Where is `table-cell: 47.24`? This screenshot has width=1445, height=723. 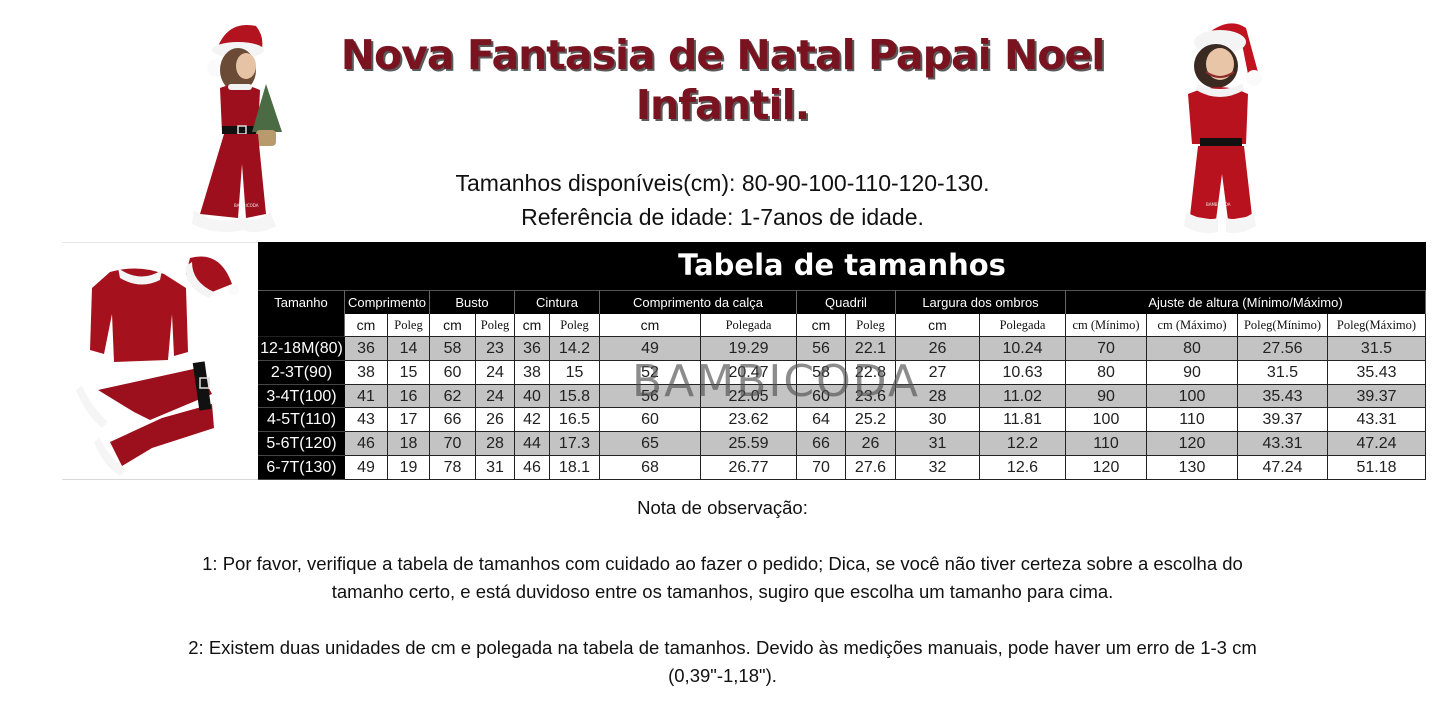
table-cell: 47.24 is located at coordinates (1377, 444).